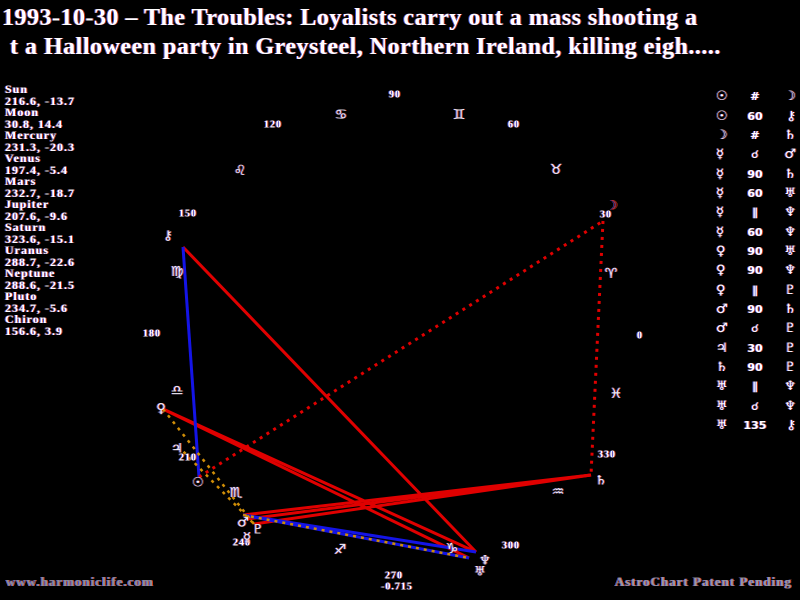 The height and width of the screenshot is (600, 800). I want to click on sign-glyph-sagittarius: ♐, so click(340, 550).